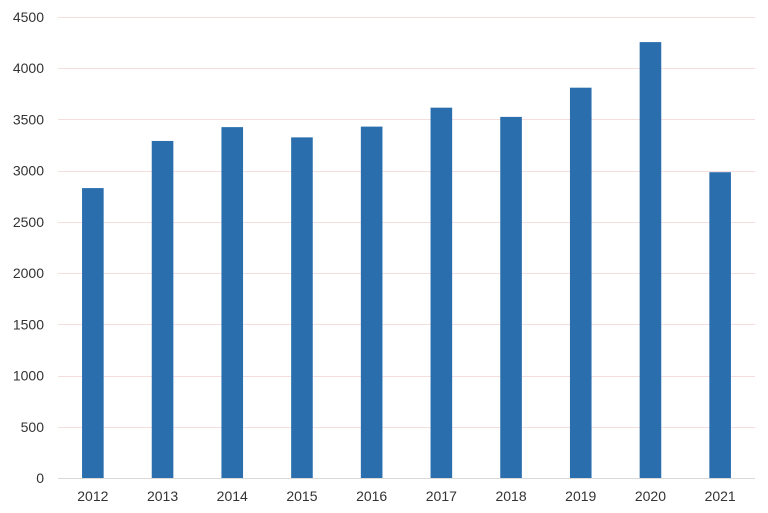 The width and height of the screenshot is (768, 513). What do you see at coordinates (232, 302) in the screenshot?
I see `bar-2014` at bounding box center [232, 302].